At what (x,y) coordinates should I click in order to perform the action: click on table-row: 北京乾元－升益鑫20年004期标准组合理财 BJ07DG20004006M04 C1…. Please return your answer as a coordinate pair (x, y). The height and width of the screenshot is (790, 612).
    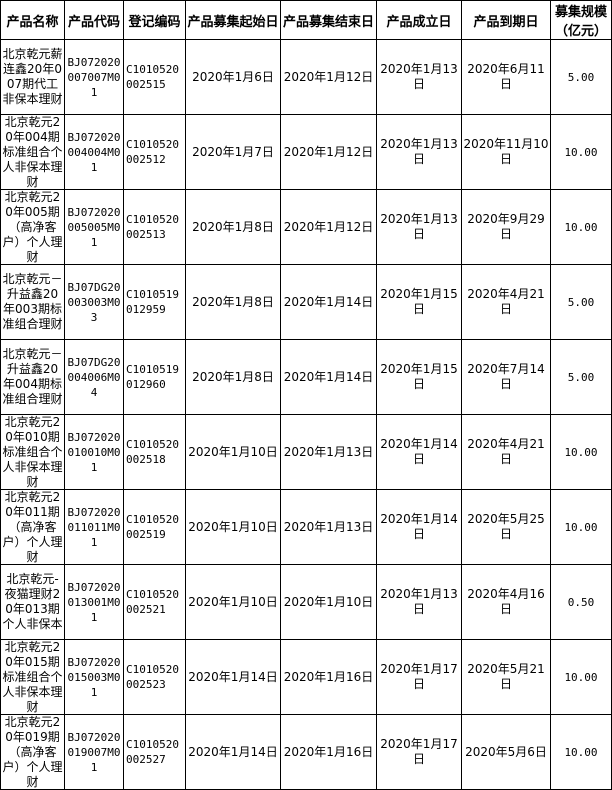
    Looking at the image, I should click on (306, 377).